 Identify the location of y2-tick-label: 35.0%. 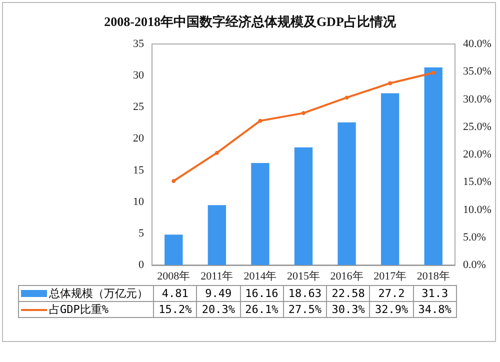
(477, 72).